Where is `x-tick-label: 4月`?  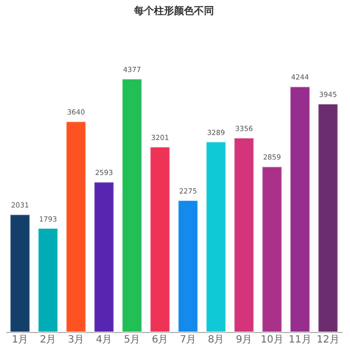 x-tick-label: 4月 is located at coordinates (104, 340).